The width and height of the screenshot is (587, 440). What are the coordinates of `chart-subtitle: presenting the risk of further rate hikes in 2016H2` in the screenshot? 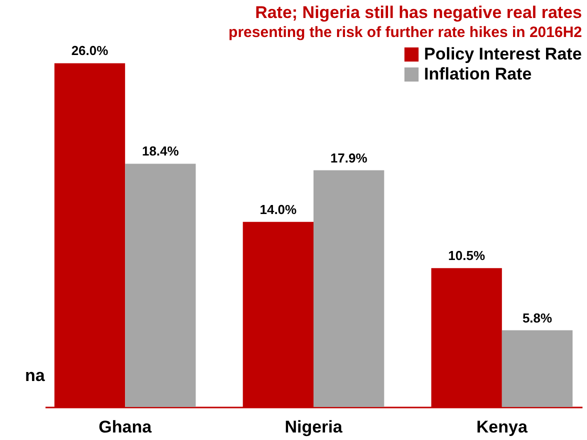 It's located at (405, 33).